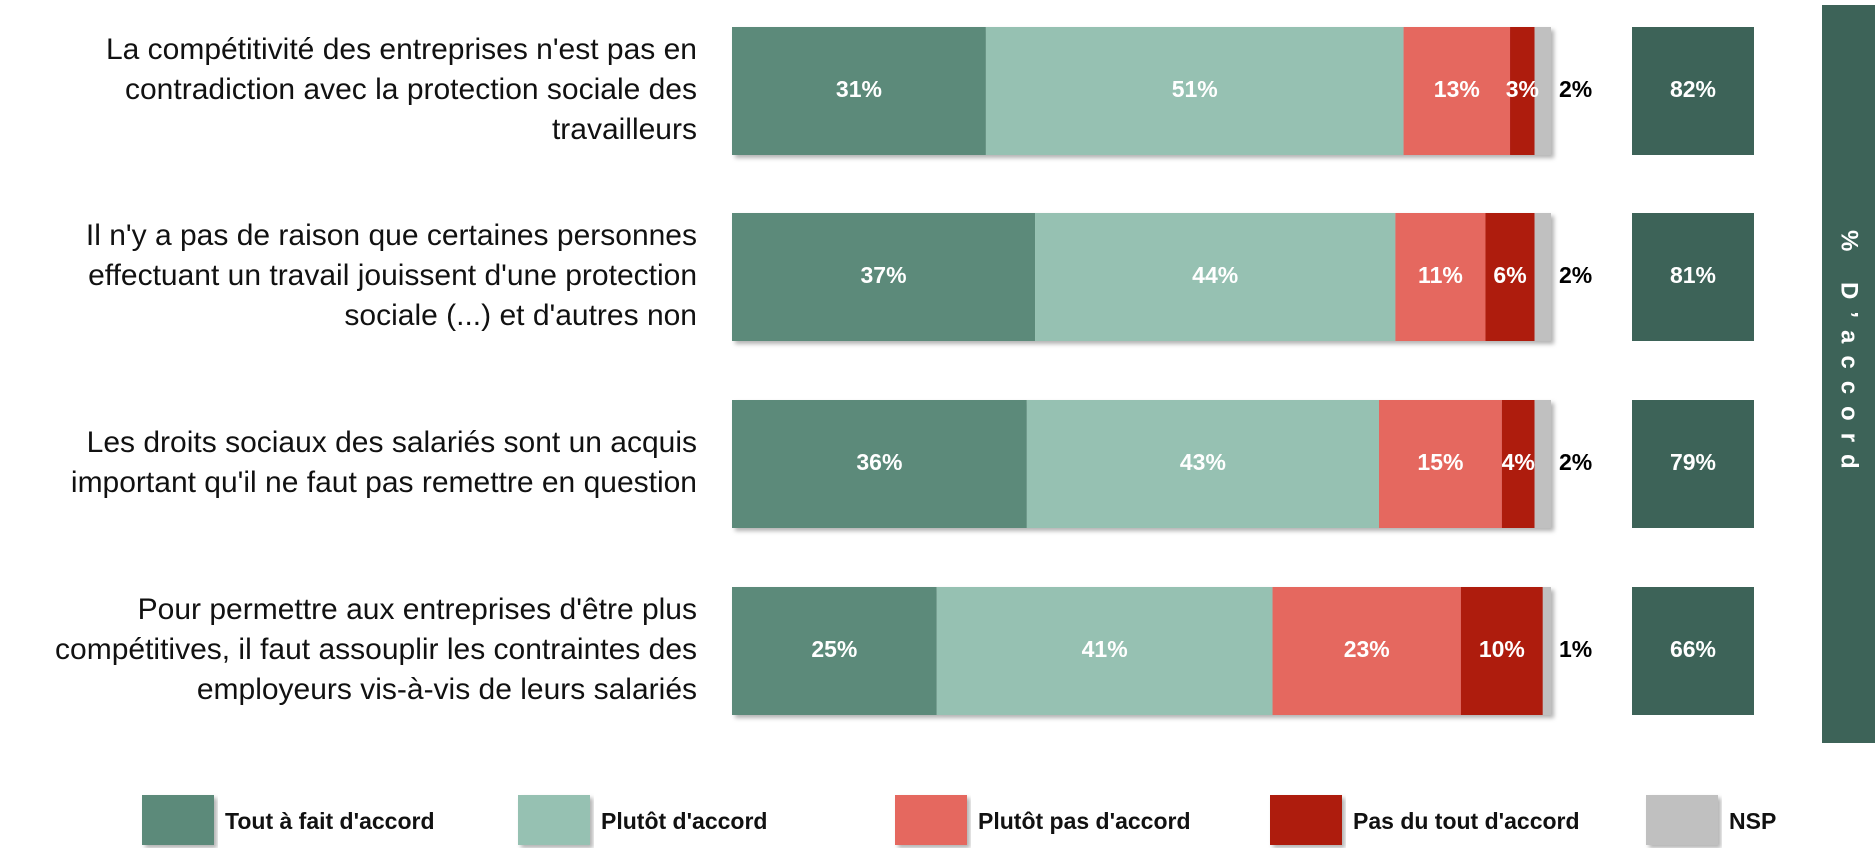 Image resolution: width=1875 pixels, height=848 pixels. Describe the element at coordinates (520, 315) in the screenshot. I see `category-label: sociale (...) et d'autres non` at that location.